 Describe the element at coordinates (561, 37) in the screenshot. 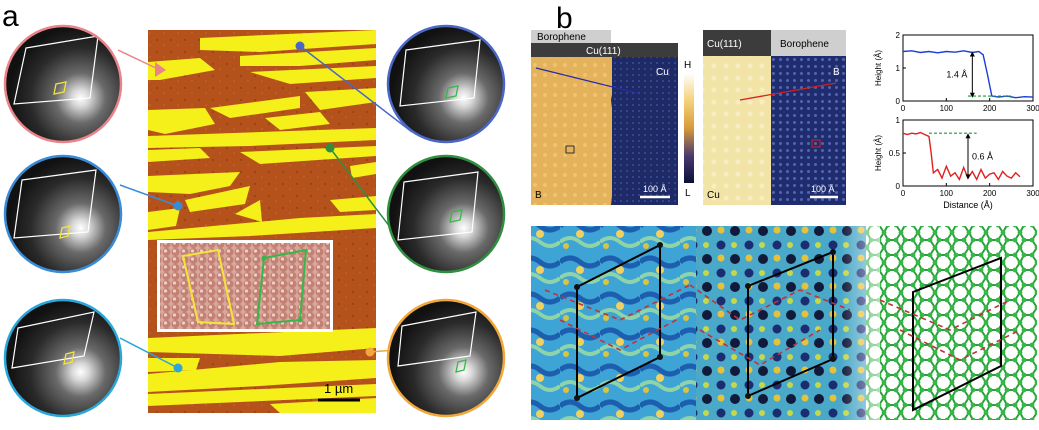

I see `stm-left-tab-borophene: Borophene` at that location.